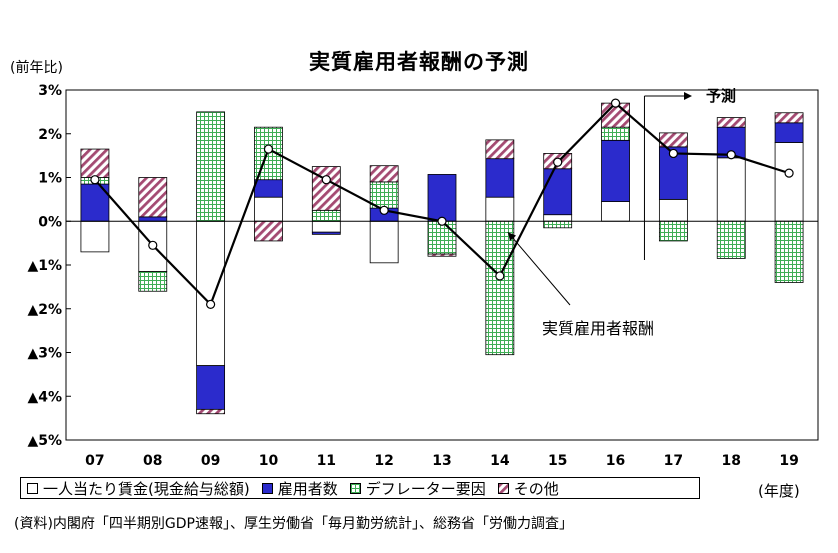 Image resolution: width=838 pixels, height=553 pixels. Describe the element at coordinates (44, 266) in the screenshot. I see `y-tick-label: ▲1%` at that location.